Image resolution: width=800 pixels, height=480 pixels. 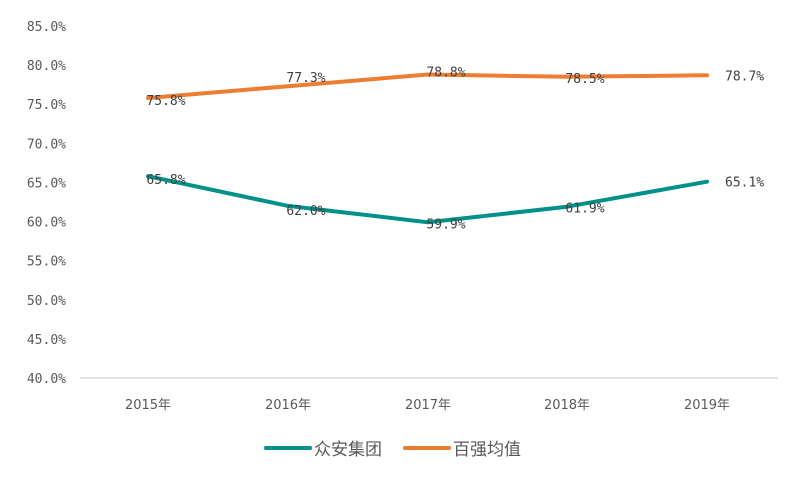 What do you see at coordinates (348, 450) in the screenshot?
I see `legend-label-0: 众安集团` at bounding box center [348, 450].